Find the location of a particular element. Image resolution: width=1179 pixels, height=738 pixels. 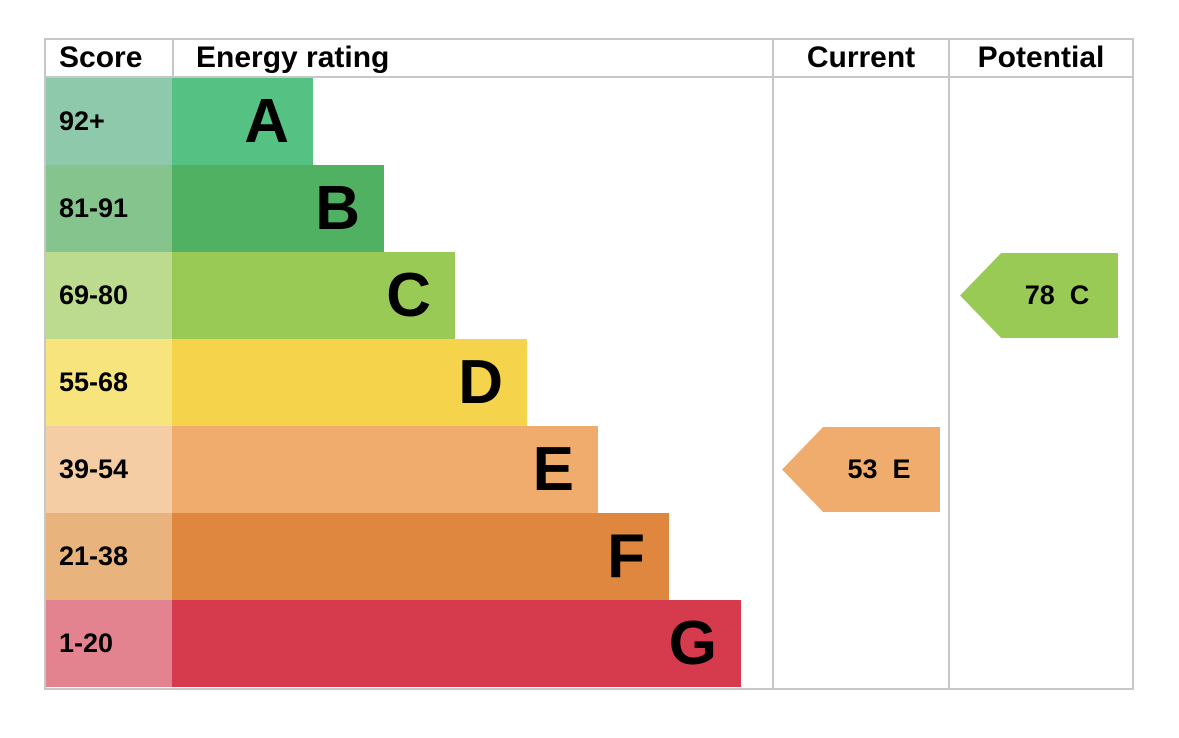

potential-column-divider is located at coordinates (949, 364).